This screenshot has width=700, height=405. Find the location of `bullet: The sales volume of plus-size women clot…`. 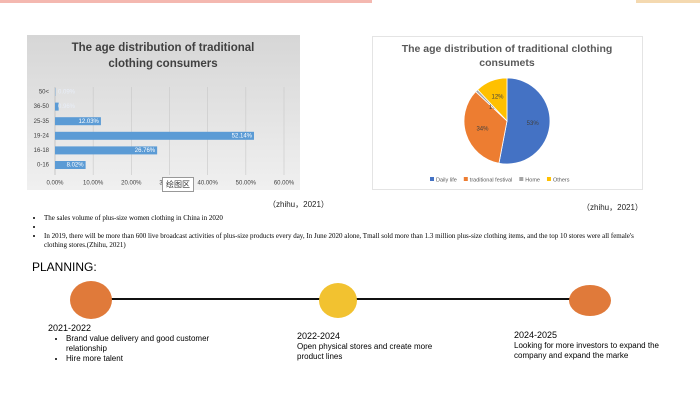

bullet: The sales volume of plus-size women clot… is located at coordinates (347, 218).